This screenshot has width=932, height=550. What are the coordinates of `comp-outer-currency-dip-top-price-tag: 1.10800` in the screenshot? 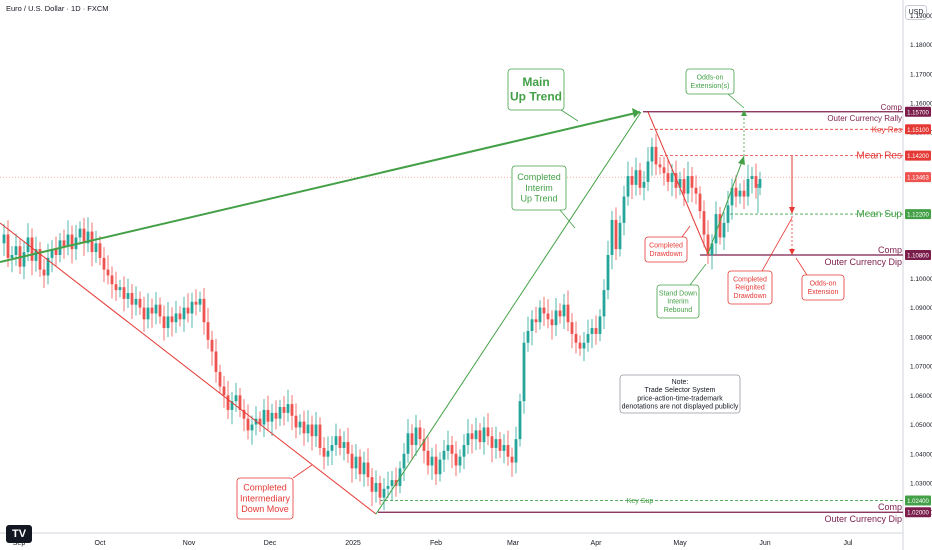 It's located at (918, 257).